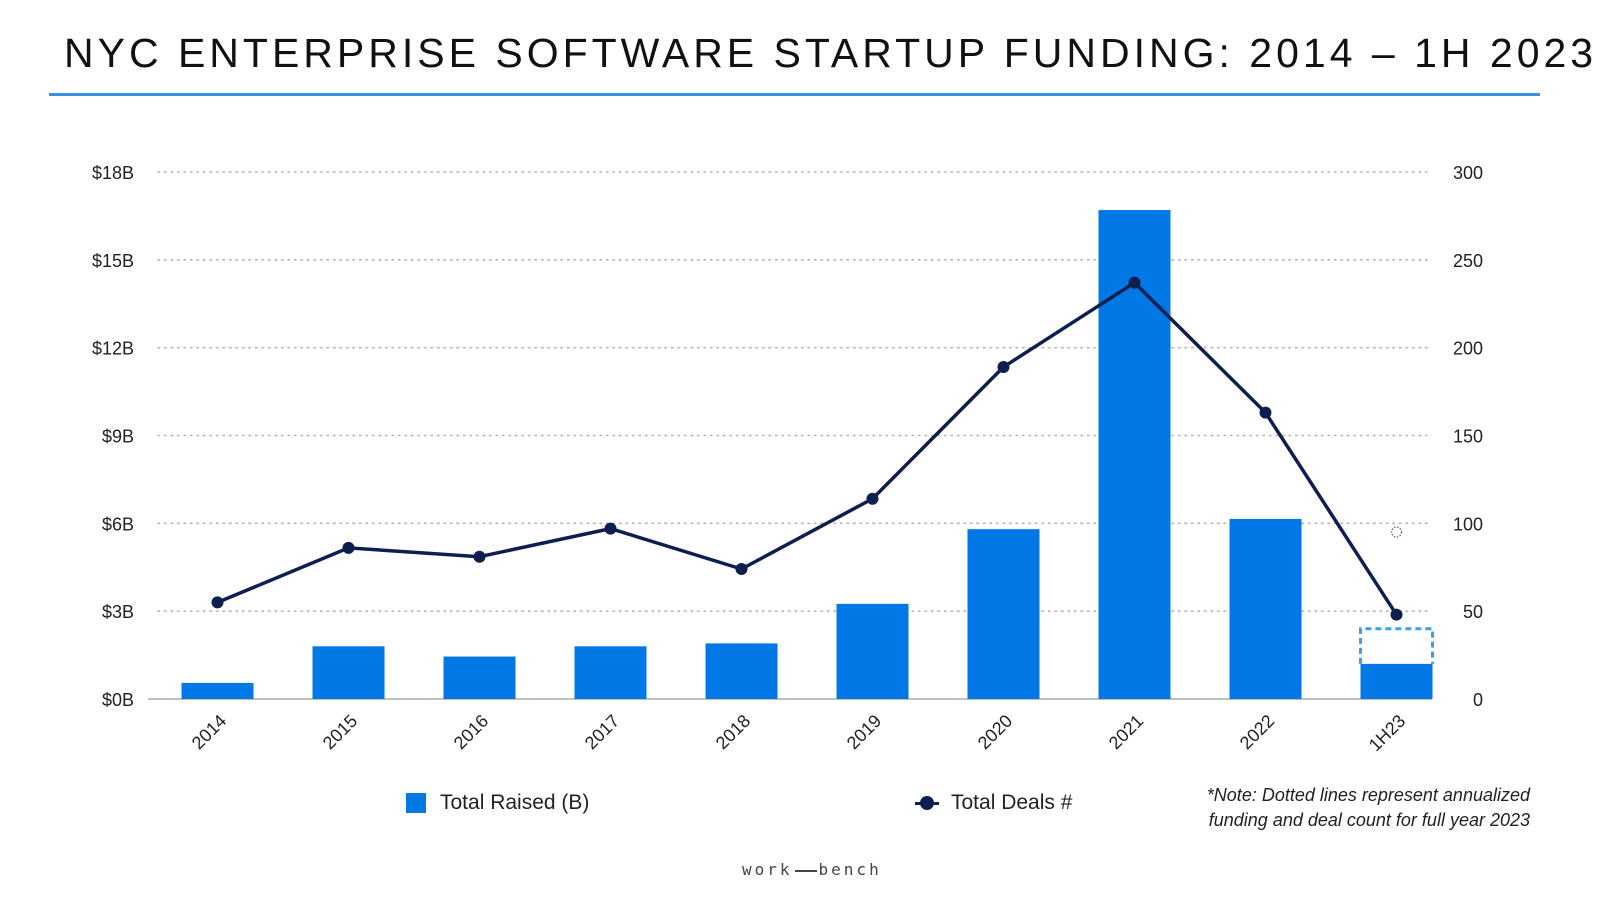 Image resolution: width=1600 pixels, height=900 pixels. I want to click on bar-2019, so click(872, 651).